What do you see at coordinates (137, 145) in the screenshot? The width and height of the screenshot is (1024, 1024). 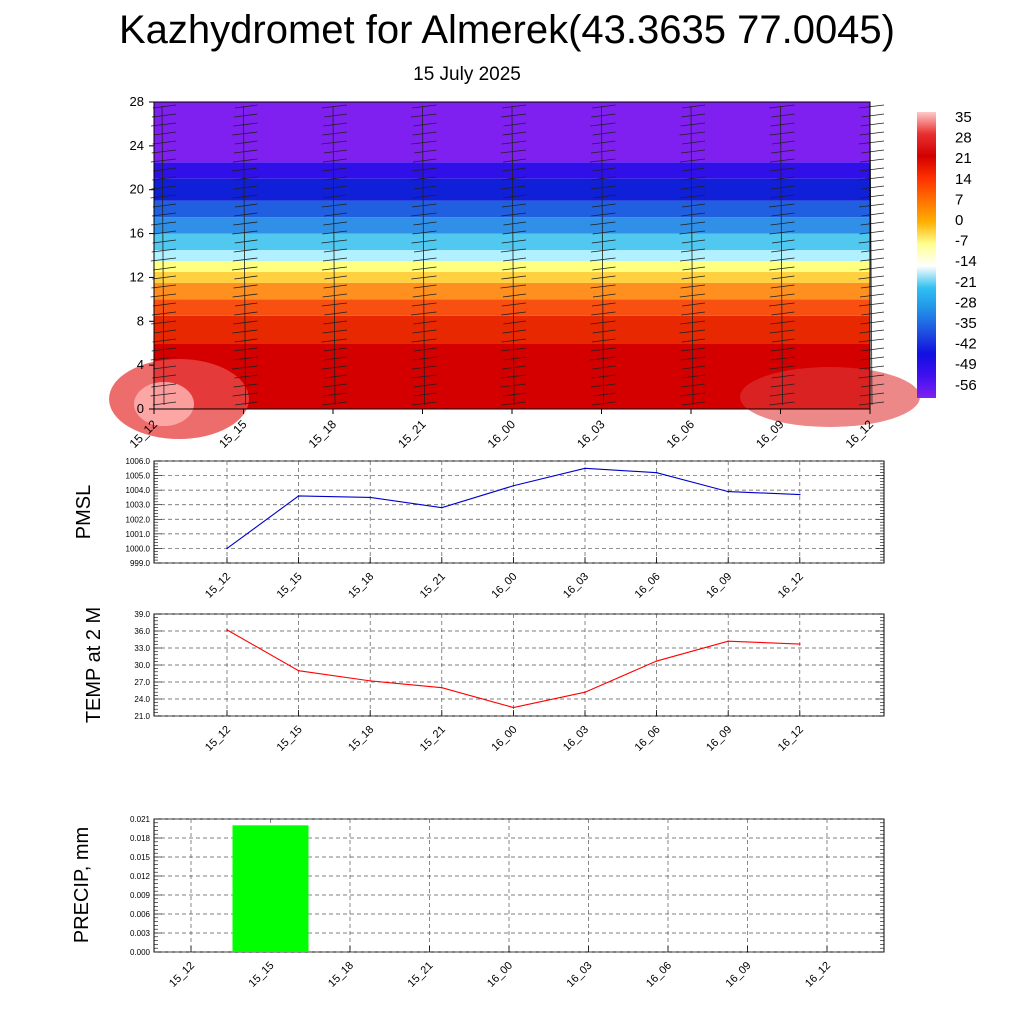 I see `heatmap-y-tick-label: 24` at bounding box center [137, 145].